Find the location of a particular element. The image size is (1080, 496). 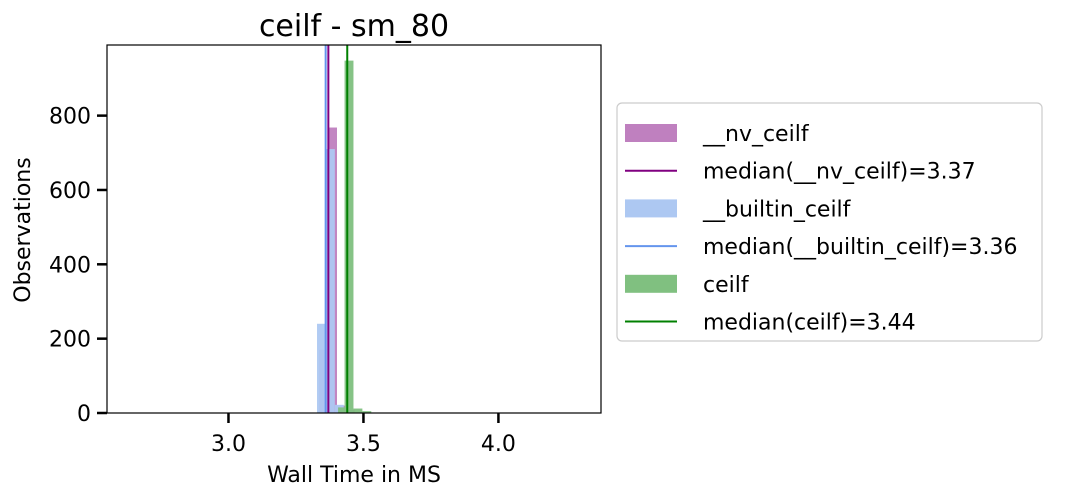

legend-label-median-2: median(ceilf)=3.44 is located at coordinates (809, 323).